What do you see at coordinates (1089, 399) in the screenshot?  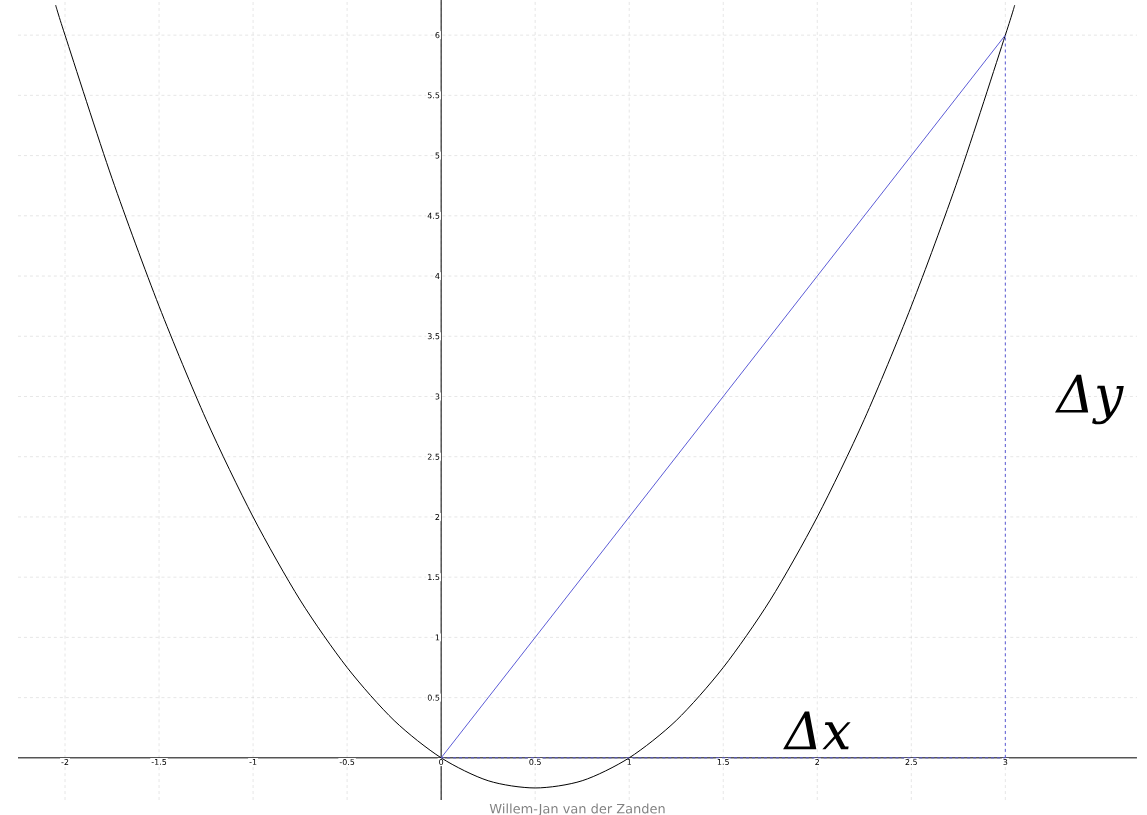 I see `annotation: Δy` at bounding box center [1089, 399].